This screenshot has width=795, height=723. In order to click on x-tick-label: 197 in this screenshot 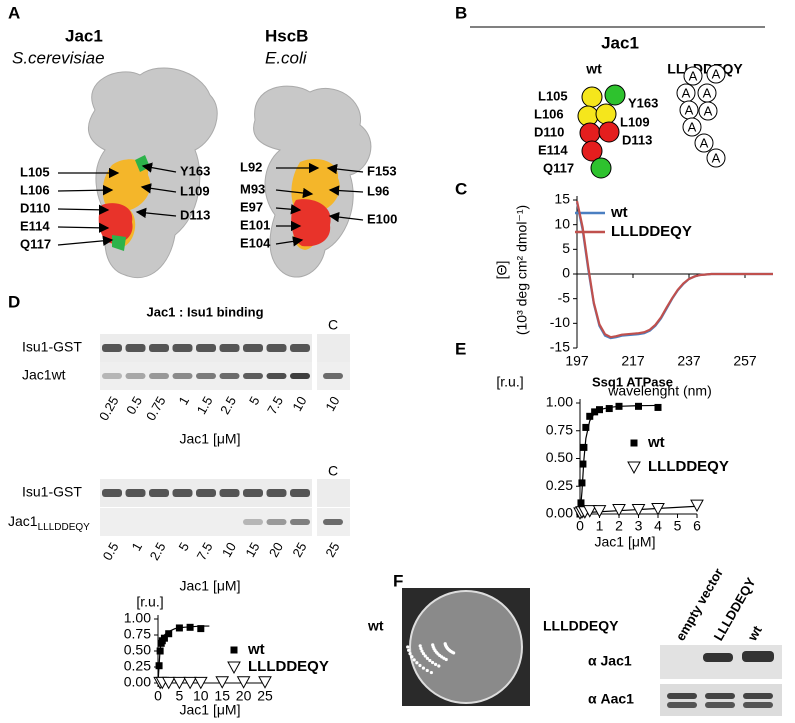, I will do `click(577, 361)`.